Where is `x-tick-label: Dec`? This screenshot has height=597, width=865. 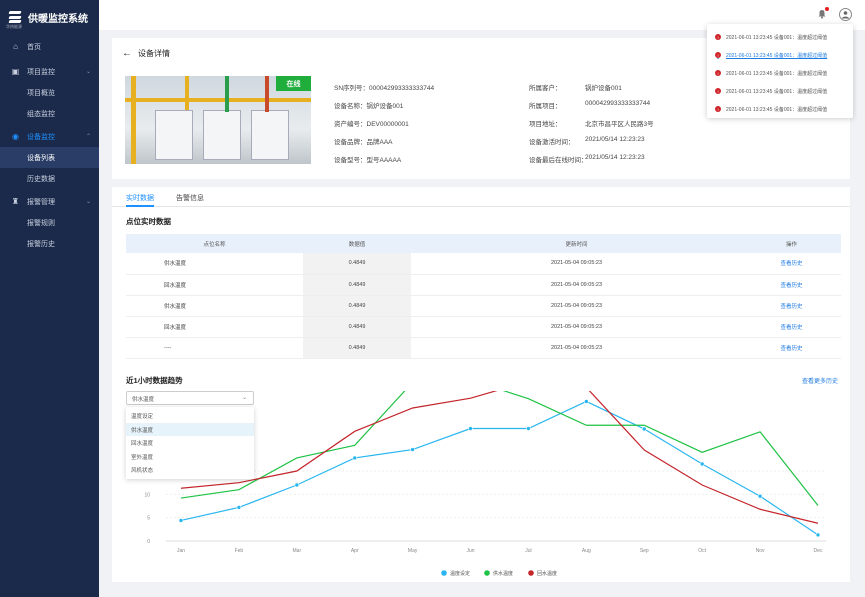 x-tick-label: Dec is located at coordinates (818, 551).